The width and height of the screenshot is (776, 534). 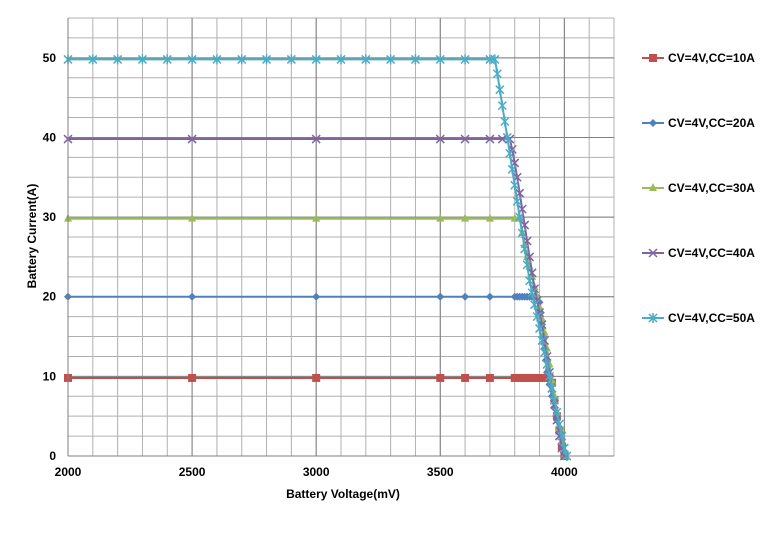 I want to click on legend-entry: CV=4V,CC=40A, so click(x=698, y=253).